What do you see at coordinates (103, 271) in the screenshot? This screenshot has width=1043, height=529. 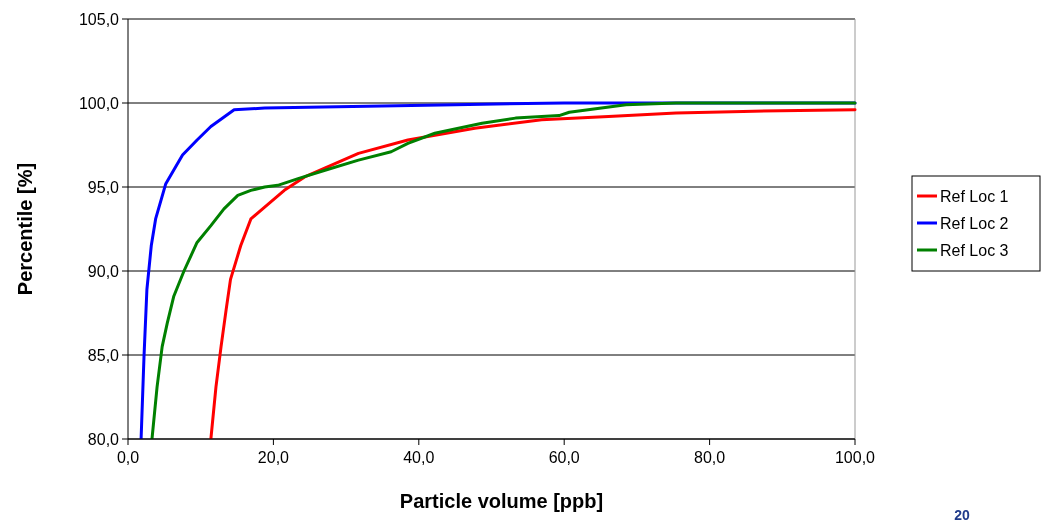 I see `y-tick-label: 90,0` at bounding box center [103, 271].